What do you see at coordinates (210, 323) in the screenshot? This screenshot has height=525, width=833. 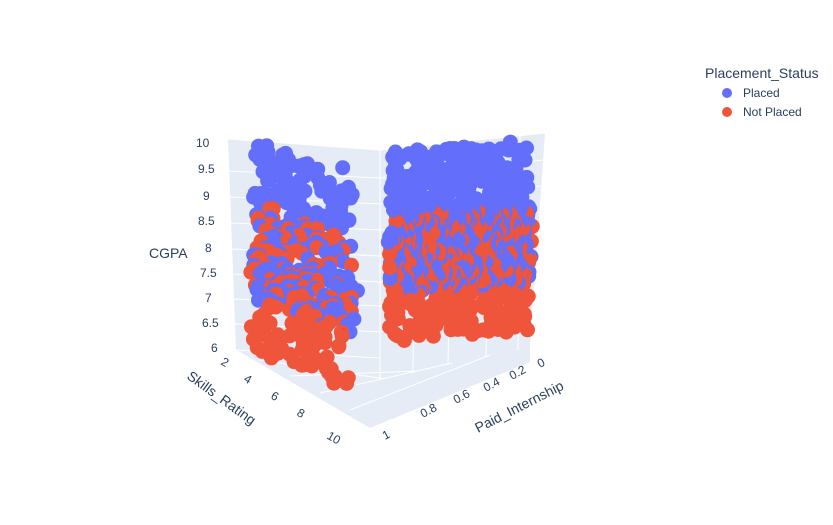 I see `z-tick-6.5: 6.5` at bounding box center [210, 323].